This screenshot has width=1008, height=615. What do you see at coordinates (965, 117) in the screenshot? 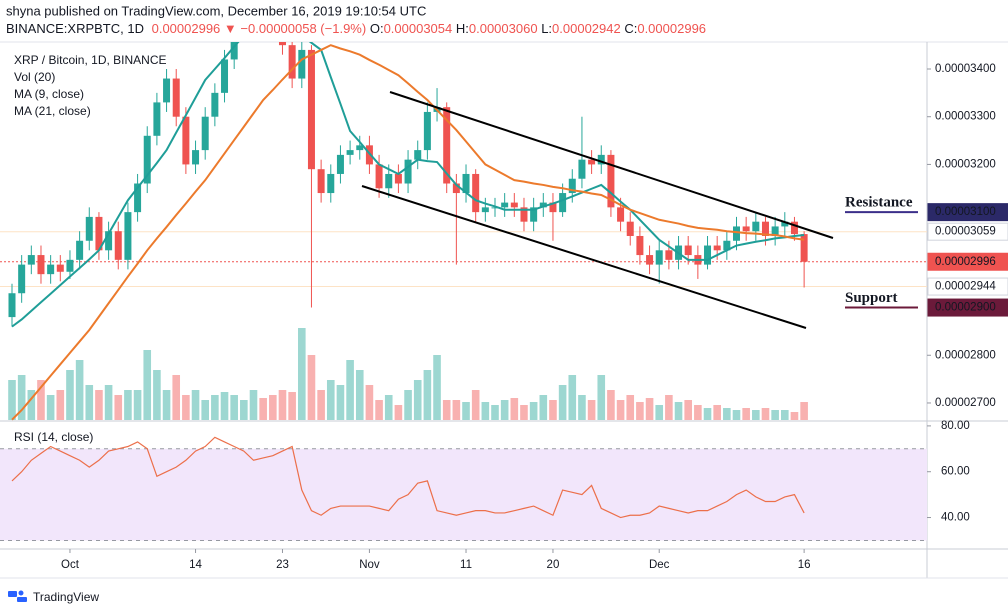
I see `y-tick-label: 0.00003300` at bounding box center [965, 117].